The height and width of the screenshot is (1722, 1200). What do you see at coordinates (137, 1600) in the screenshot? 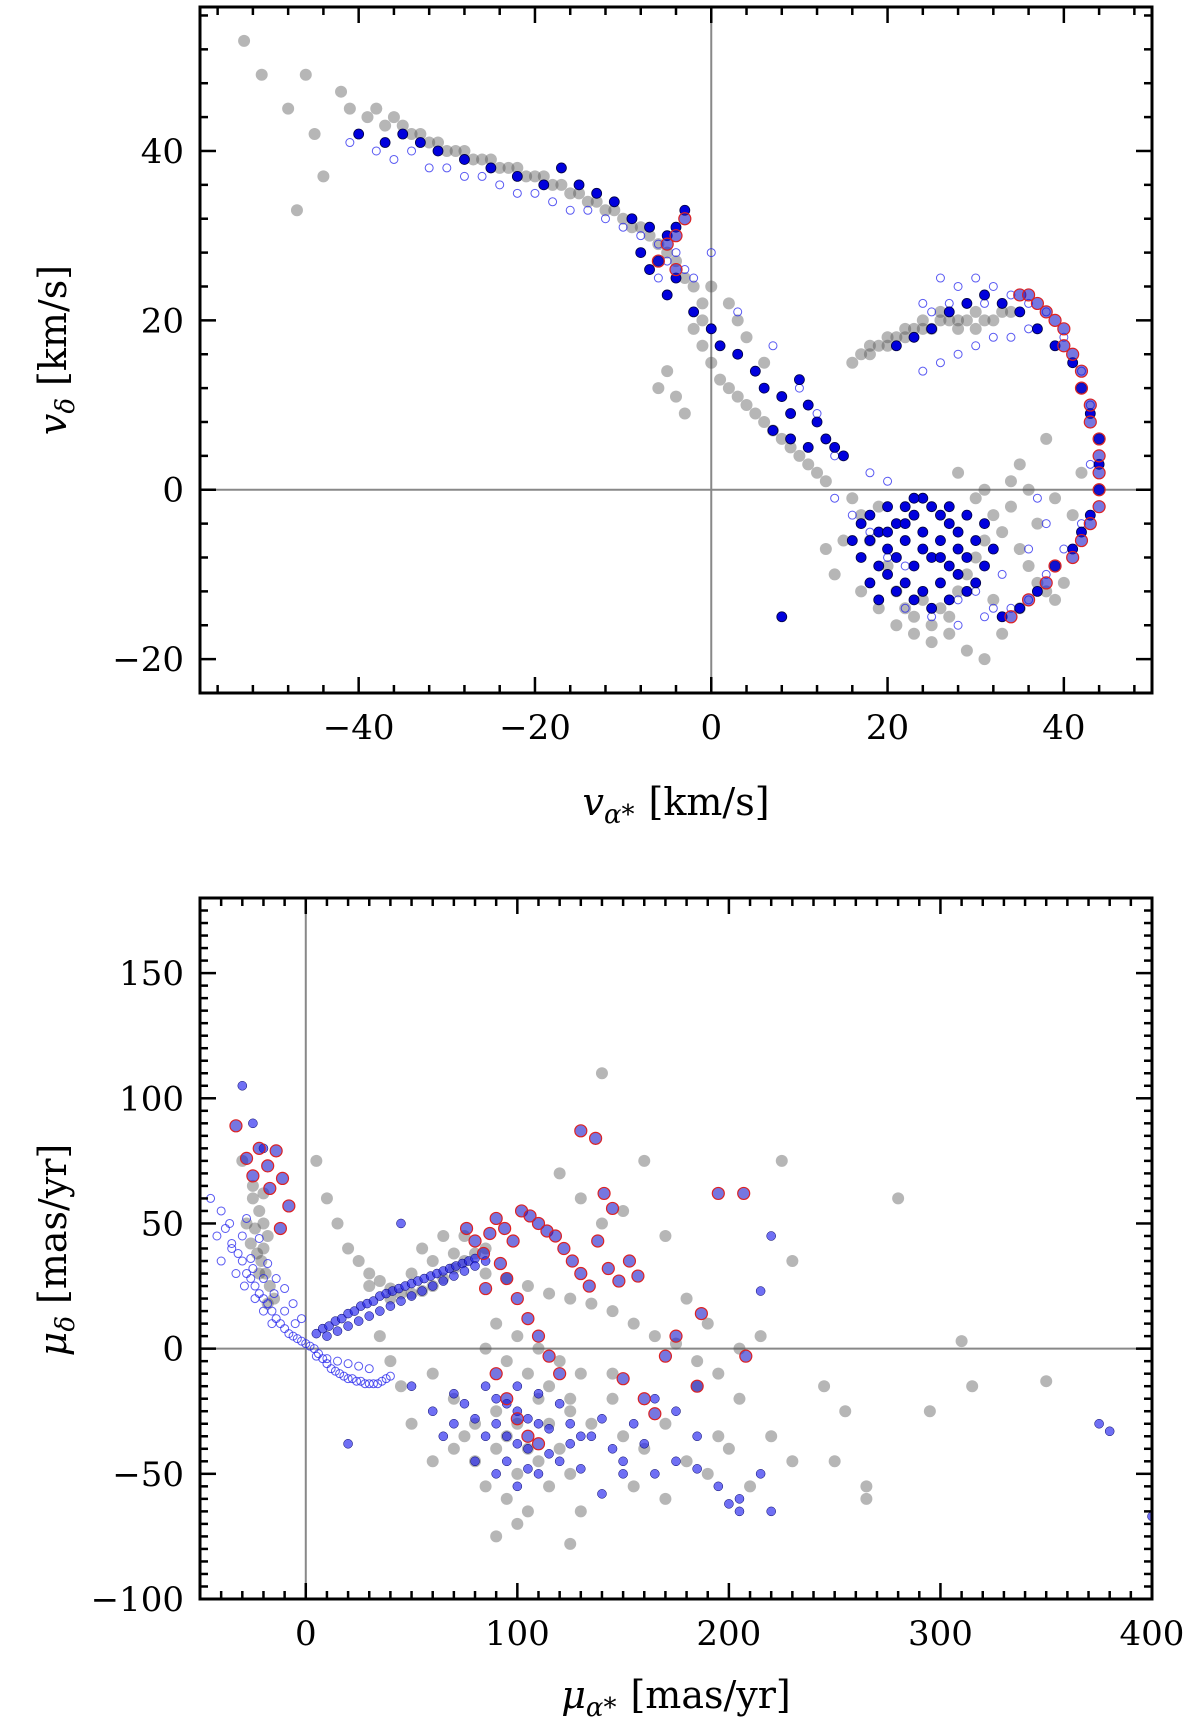
I see `y-tick-label: −100` at bounding box center [137, 1600].